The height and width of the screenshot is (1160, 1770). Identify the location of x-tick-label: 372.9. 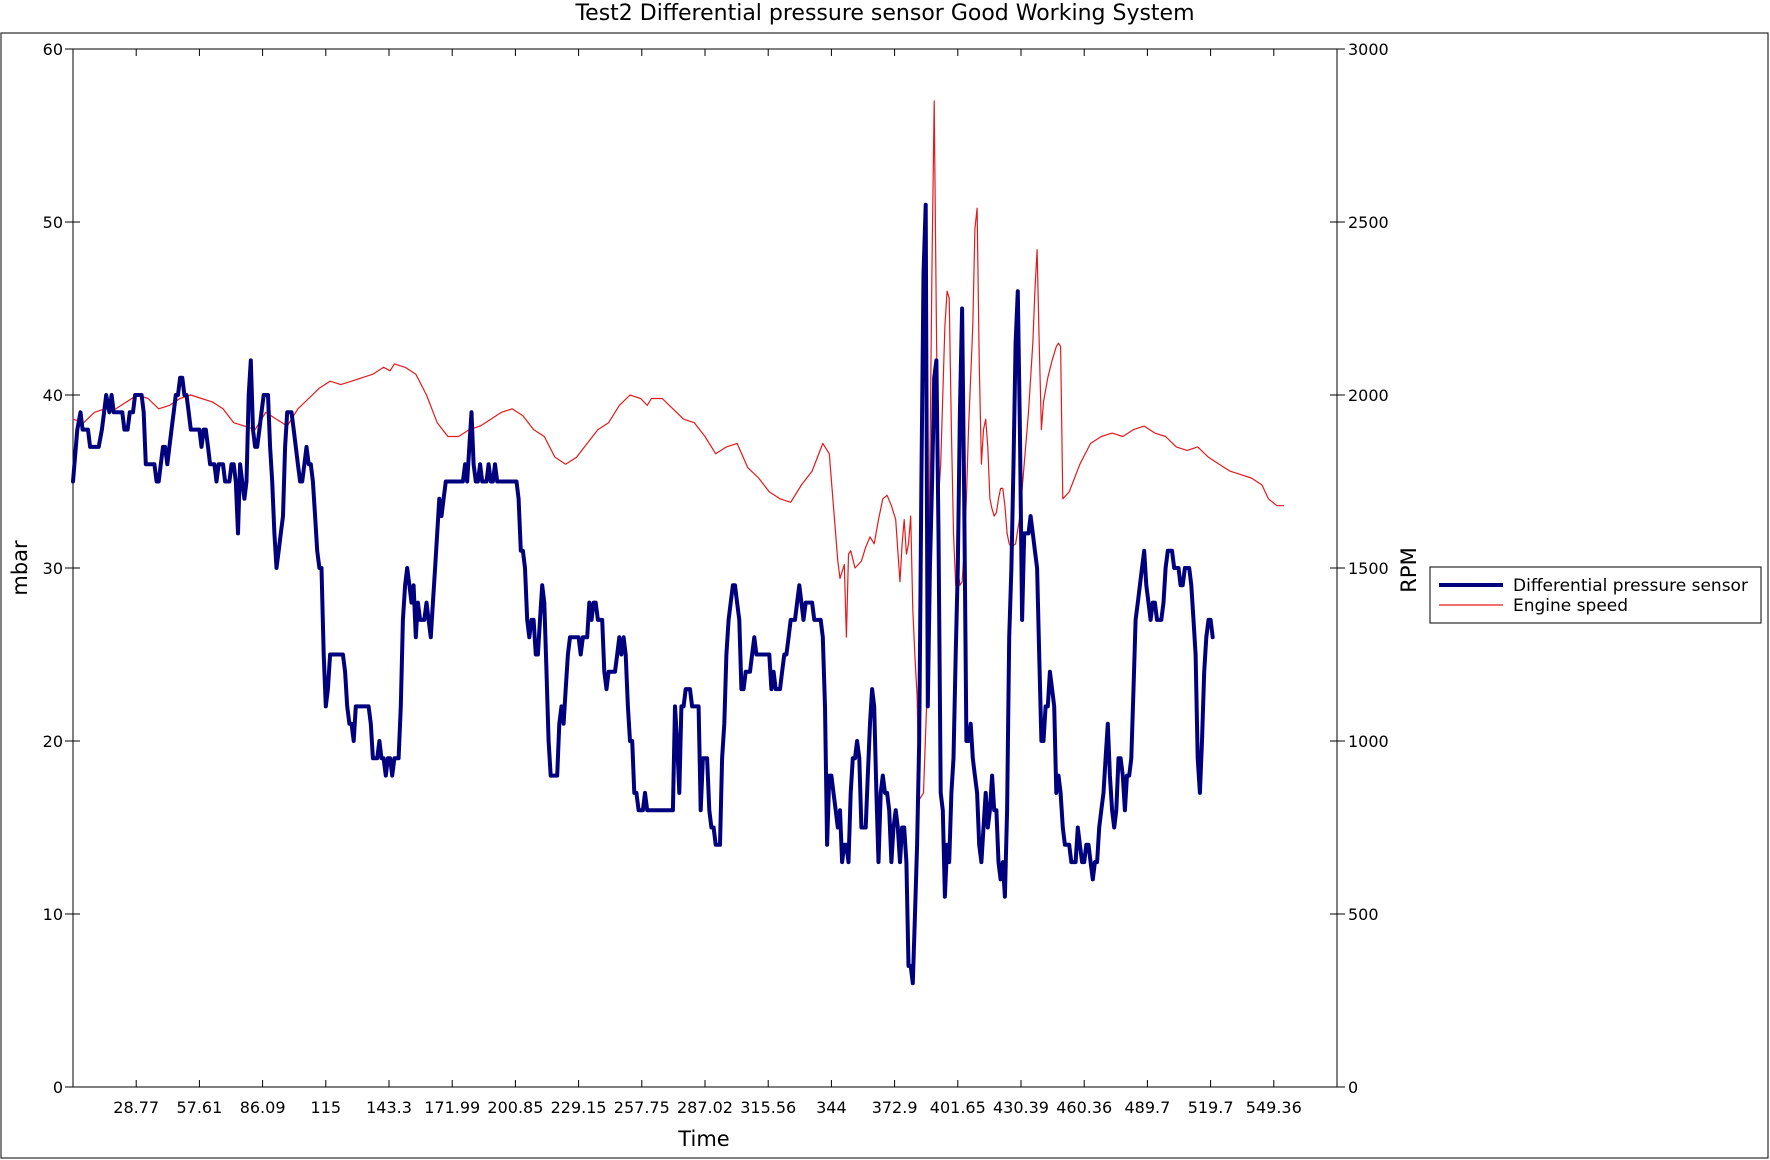
(895, 1107).